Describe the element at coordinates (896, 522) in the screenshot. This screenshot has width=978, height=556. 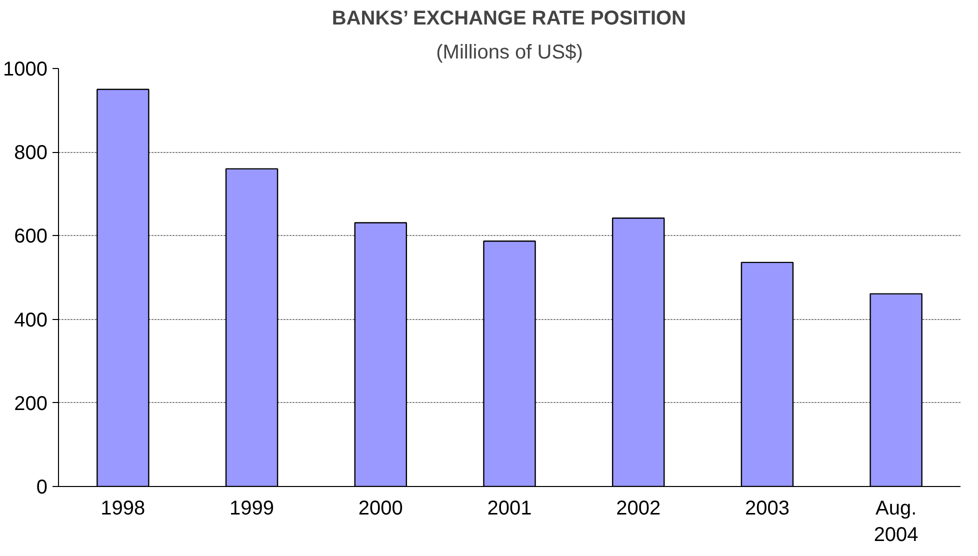
I see `x-tick-label: Aug. 2004` at that location.